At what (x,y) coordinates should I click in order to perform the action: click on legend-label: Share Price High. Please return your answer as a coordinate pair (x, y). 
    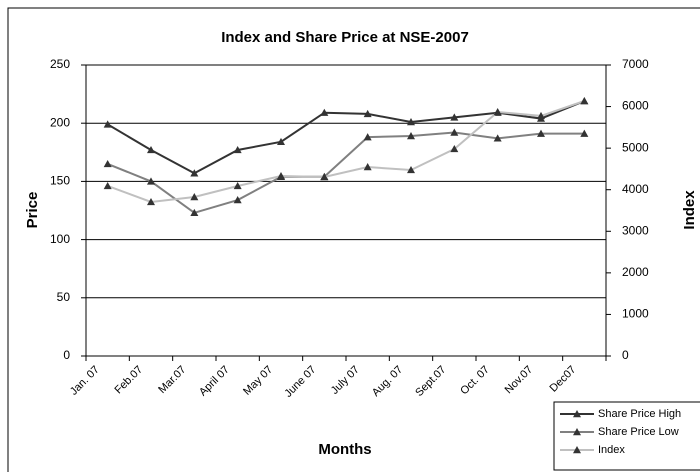
    Looking at the image, I should click on (639, 414).